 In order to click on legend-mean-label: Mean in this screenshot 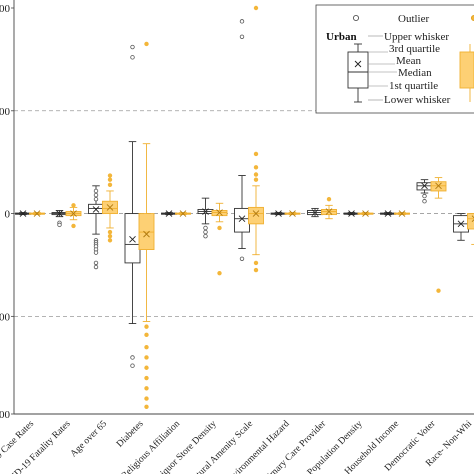, I will do `click(409, 61)`.